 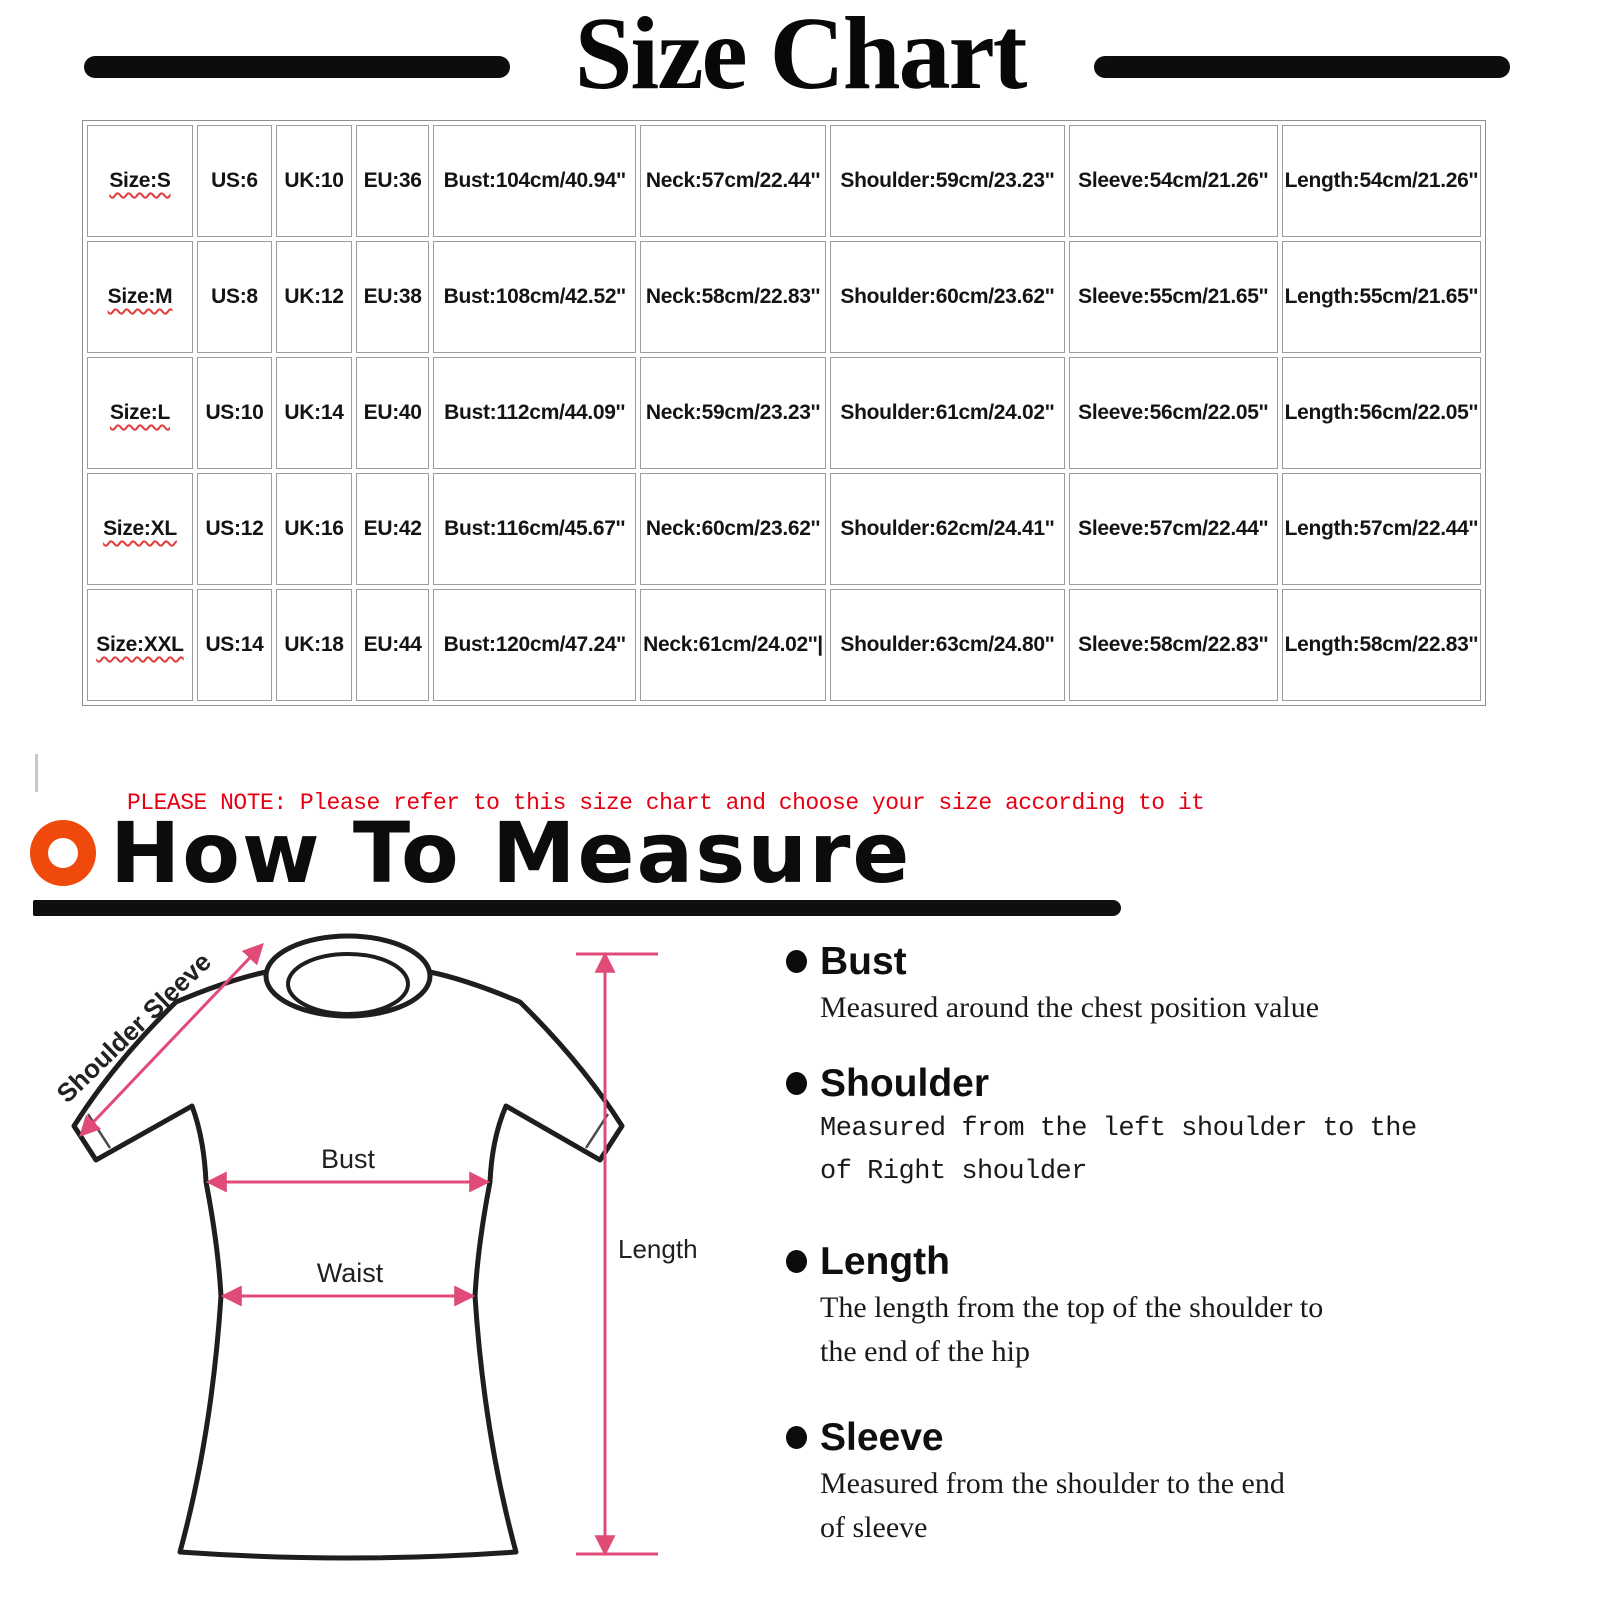 I want to click on uk-cell: UK:10, so click(x=314, y=181).